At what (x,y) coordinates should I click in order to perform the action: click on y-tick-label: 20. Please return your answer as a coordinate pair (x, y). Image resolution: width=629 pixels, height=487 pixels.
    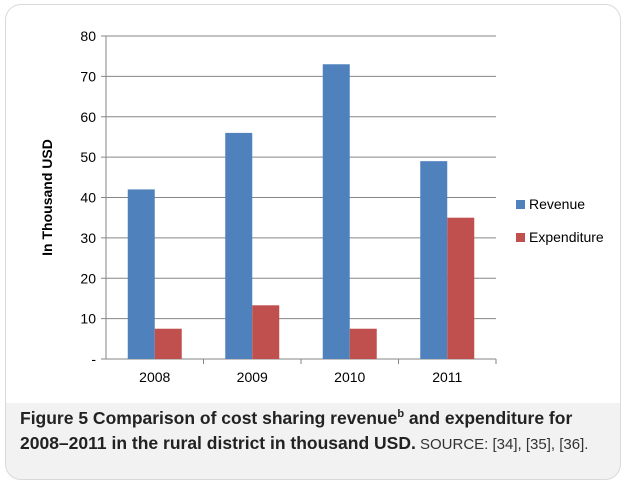
    Looking at the image, I should click on (88, 278).